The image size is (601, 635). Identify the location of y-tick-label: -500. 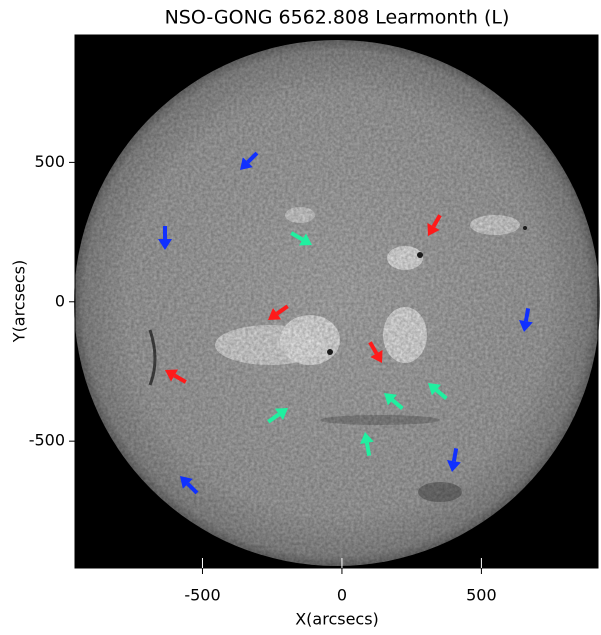
(47, 440).